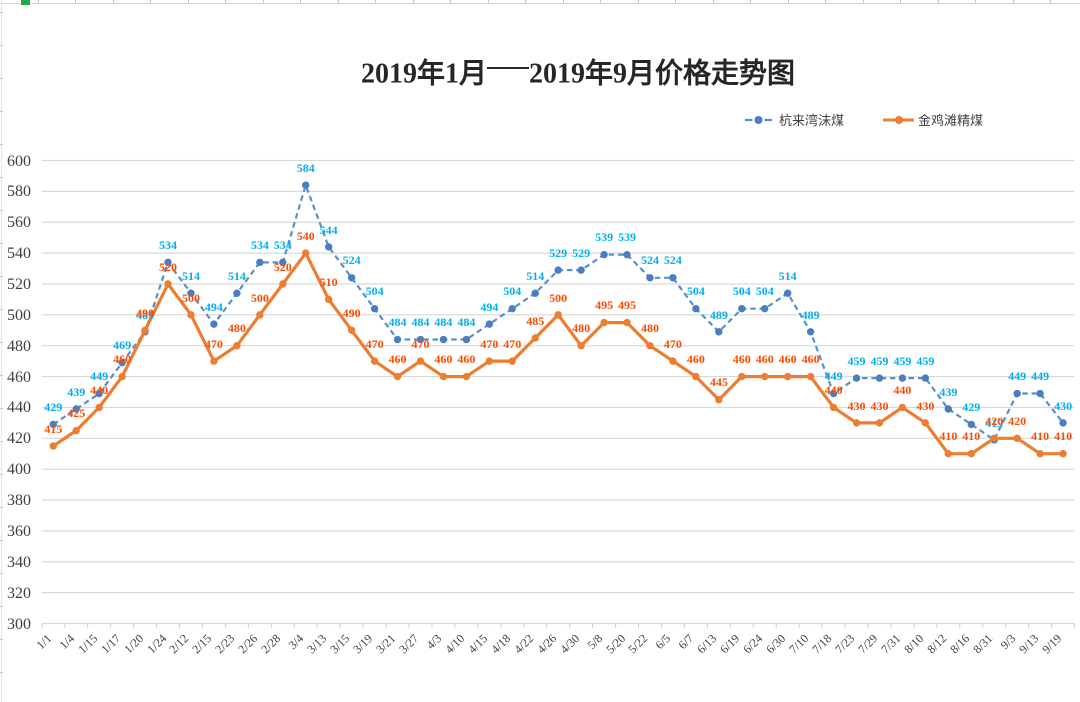 This screenshot has height=702, width=1080. I want to click on data-label: 484, so click(420, 322).